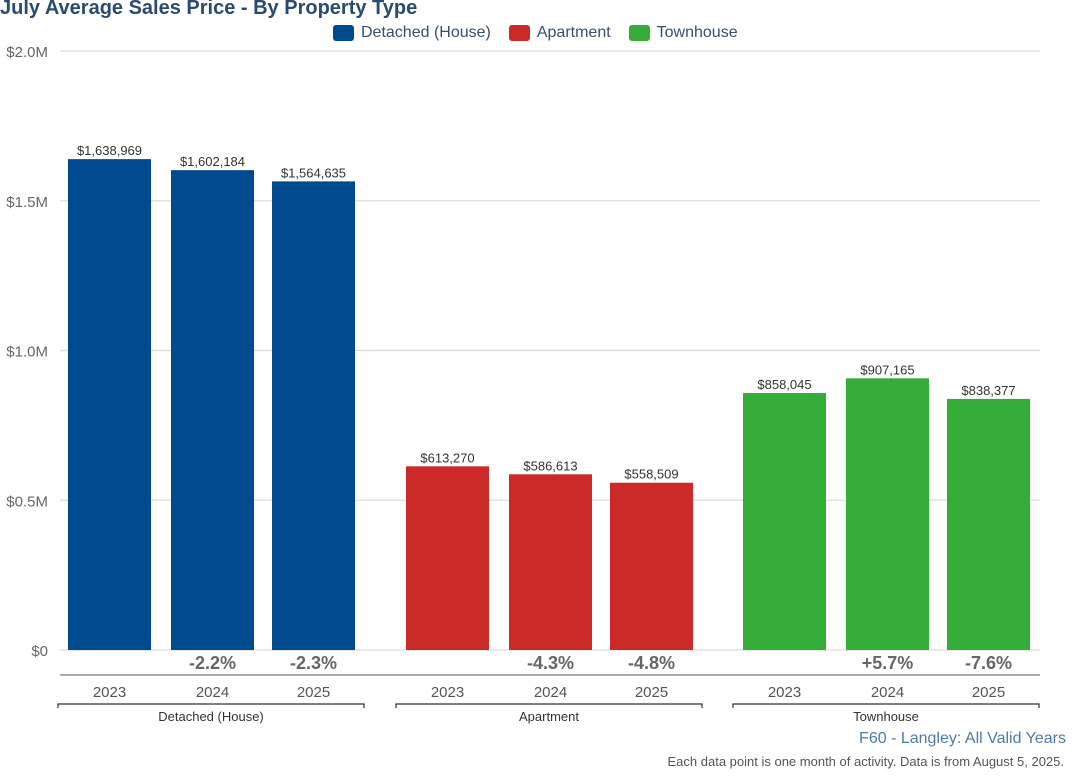  I want to click on group-label: Apartment, so click(549, 716).